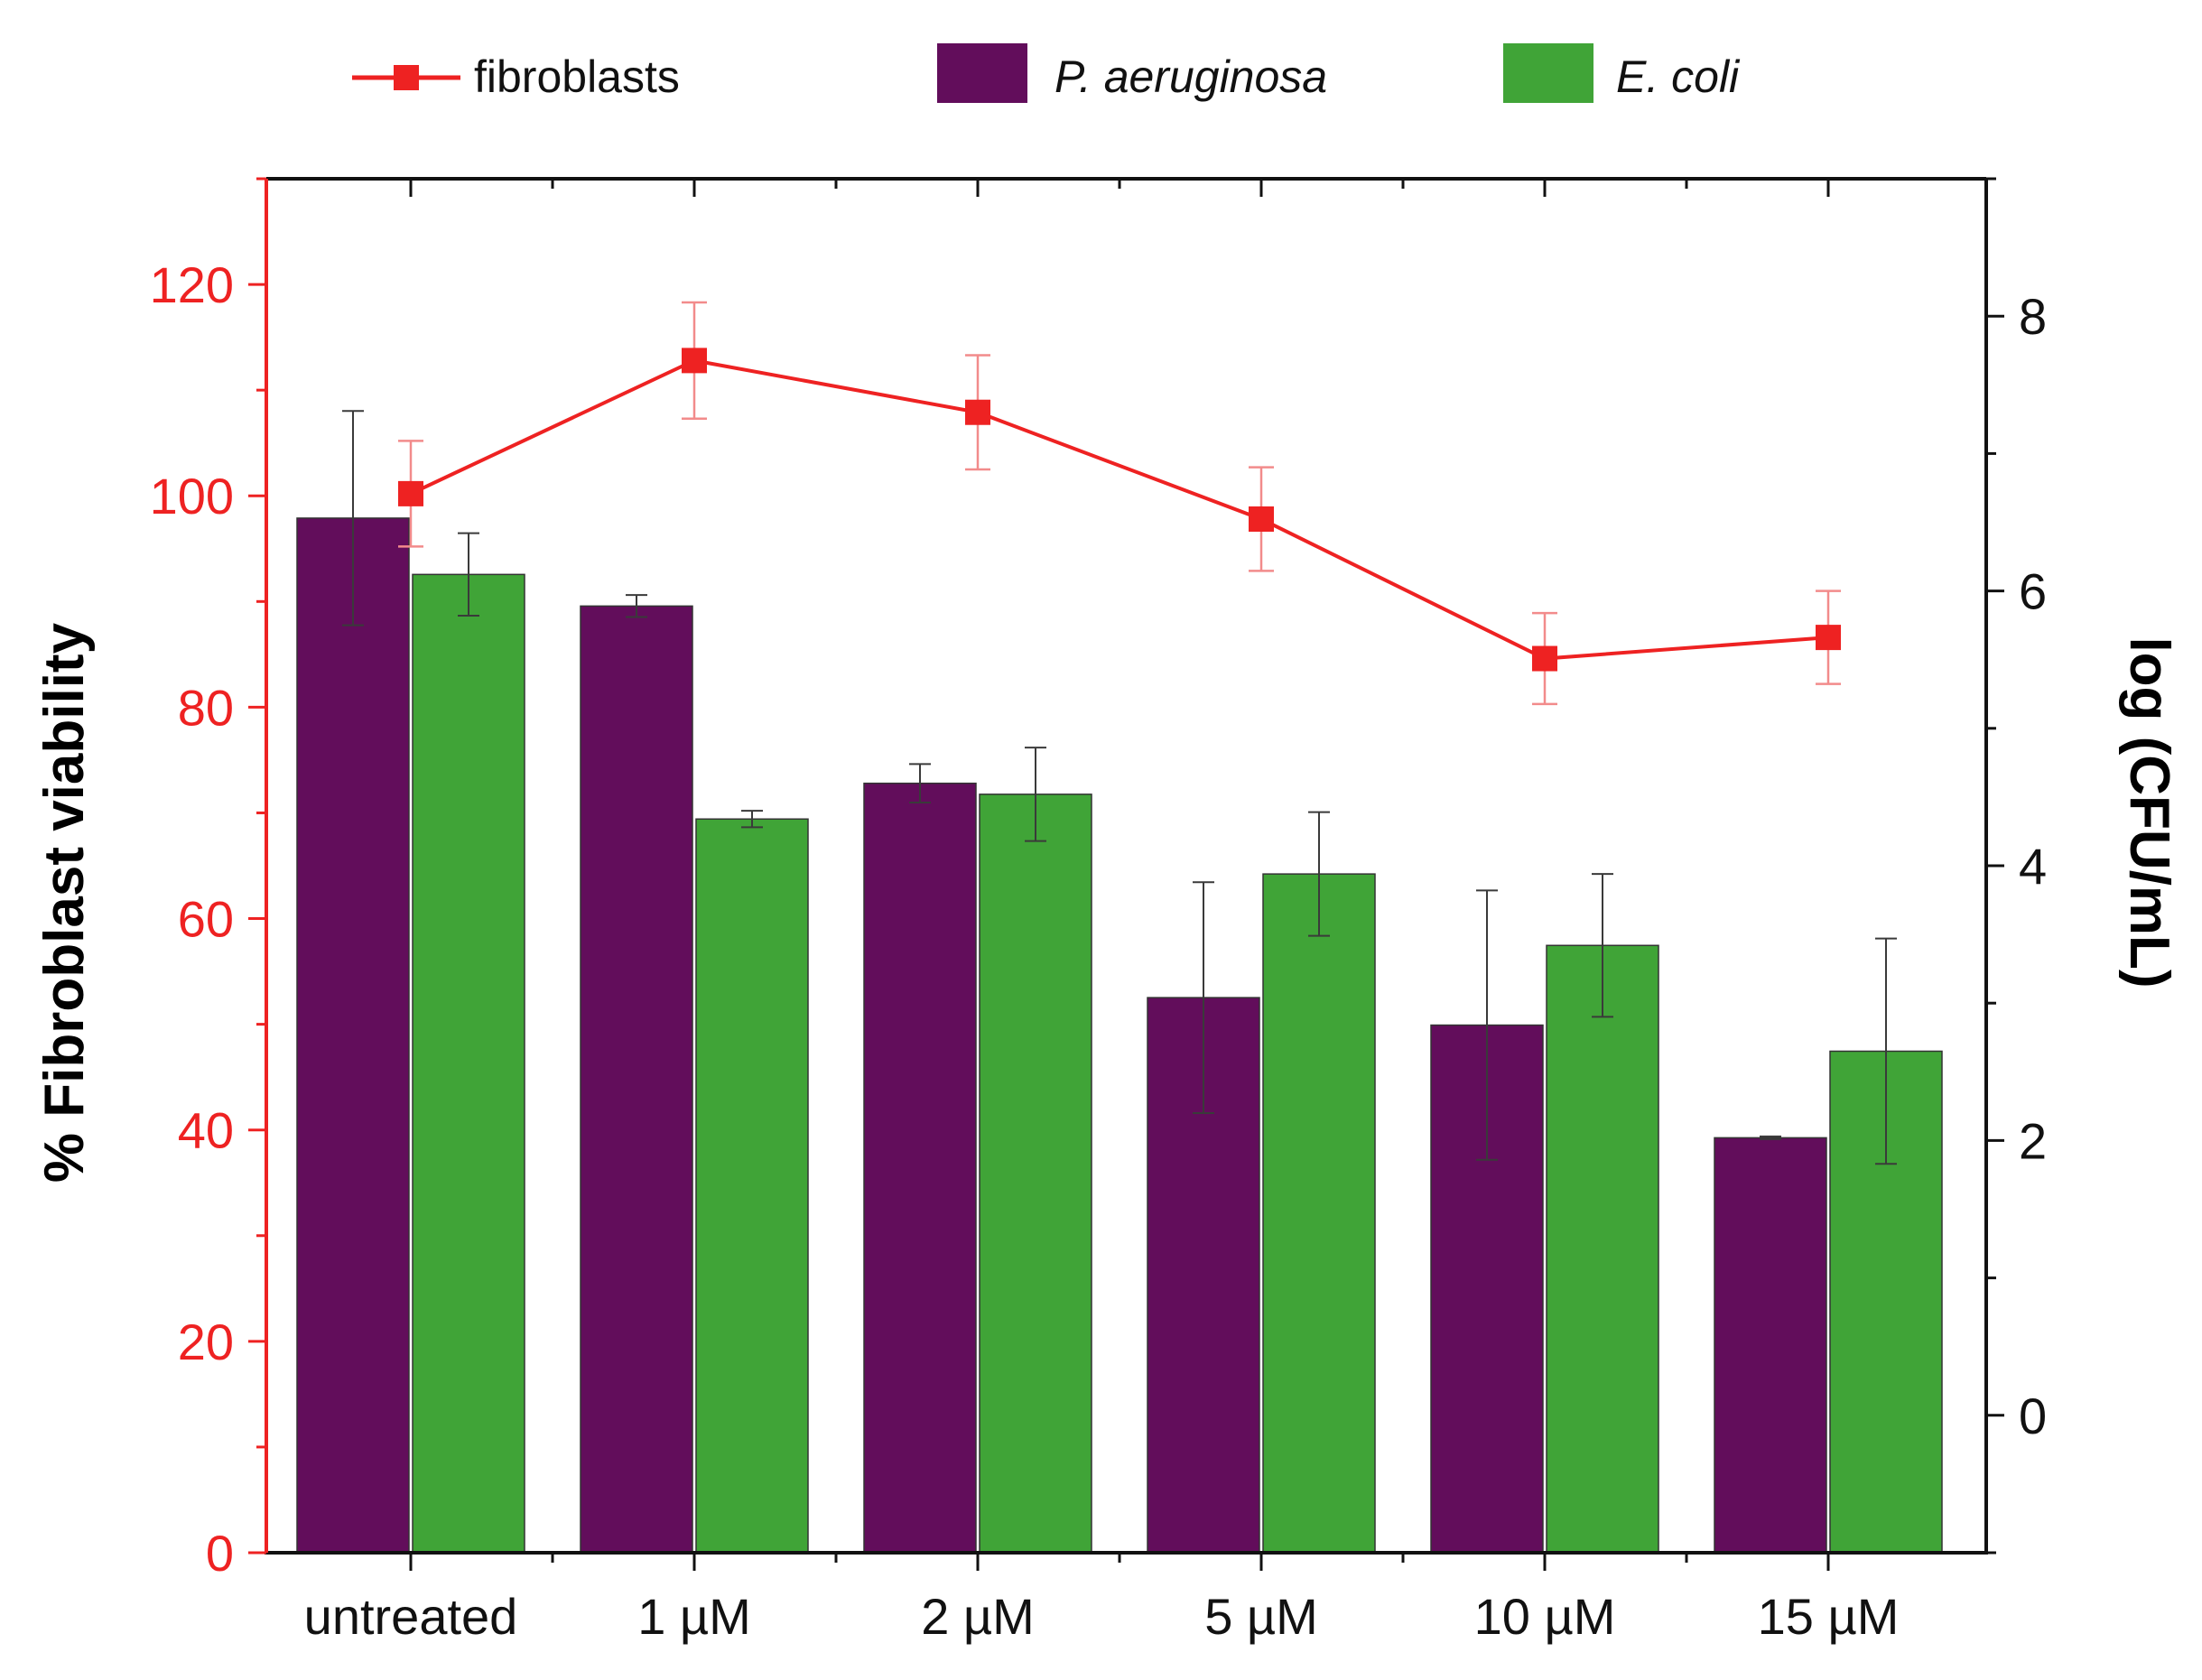 Image resolution: width=2202 pixels, height=1680 pixels. What do you see at coordinates (1770, 1138) in the screenshot?
I see `errorbar-p-aeruginosa-15-m` at bounding box center [1770, 1138].